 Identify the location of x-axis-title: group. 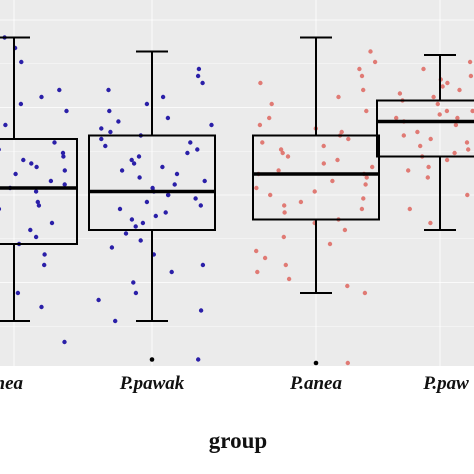
(238, 440).